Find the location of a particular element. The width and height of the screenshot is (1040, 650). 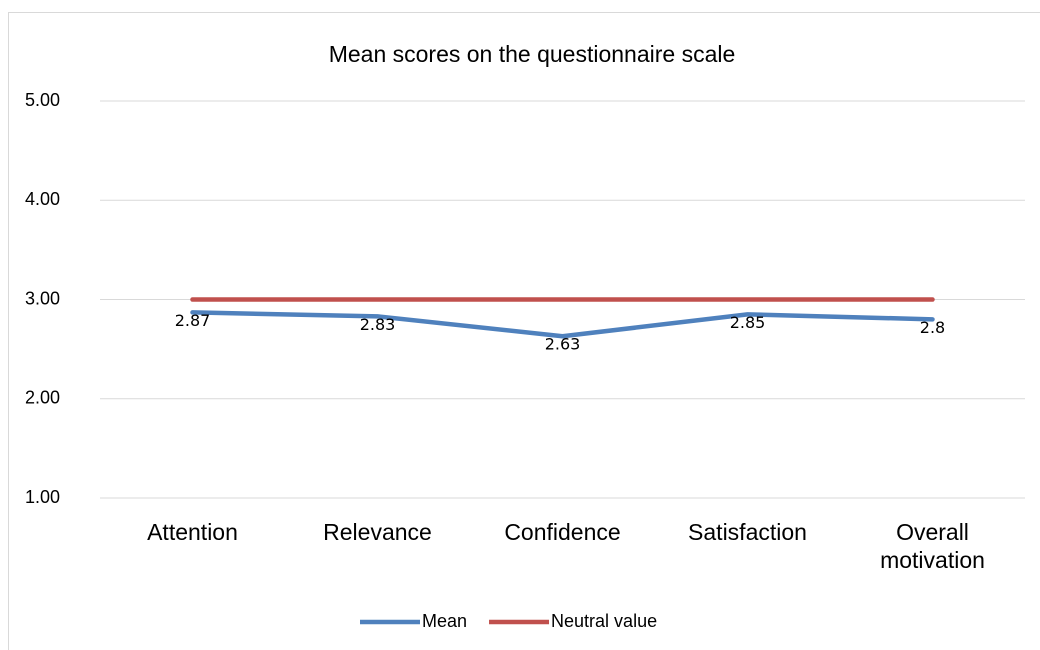

y-tick-label: 5.00 is located at coordinates (42, 100).